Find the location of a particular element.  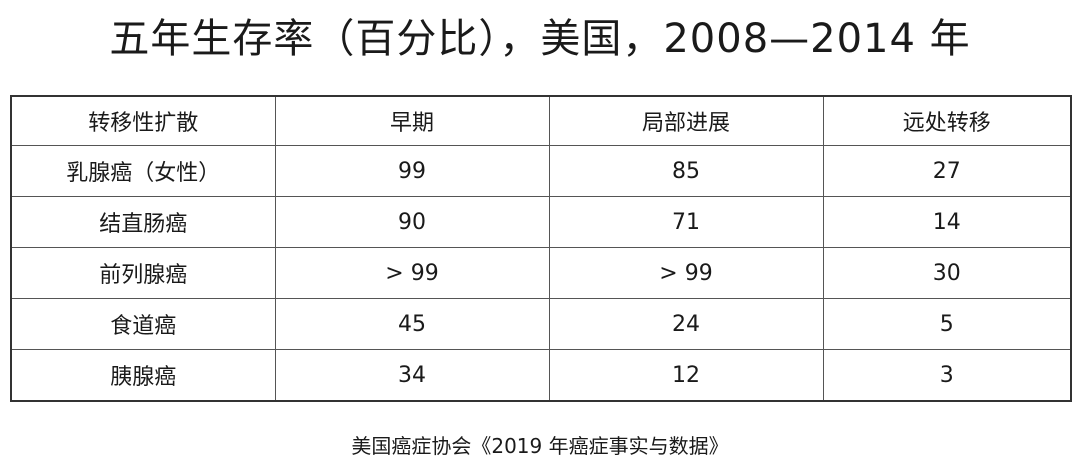

cell-distant-value: 27 is located at coordinates (947, 171).